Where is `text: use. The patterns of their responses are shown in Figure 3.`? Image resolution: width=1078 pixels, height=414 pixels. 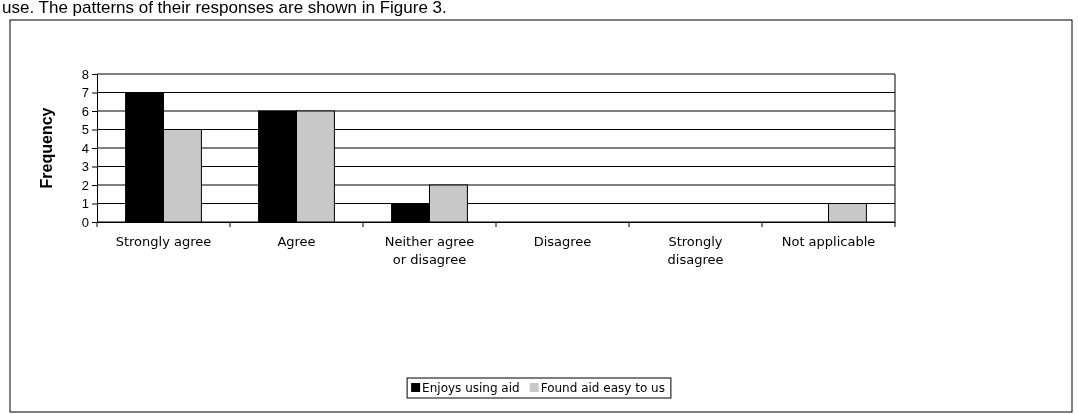 text: use. The patterns of their responses are shown in Figure 3. is located at coordinates (224, 8).